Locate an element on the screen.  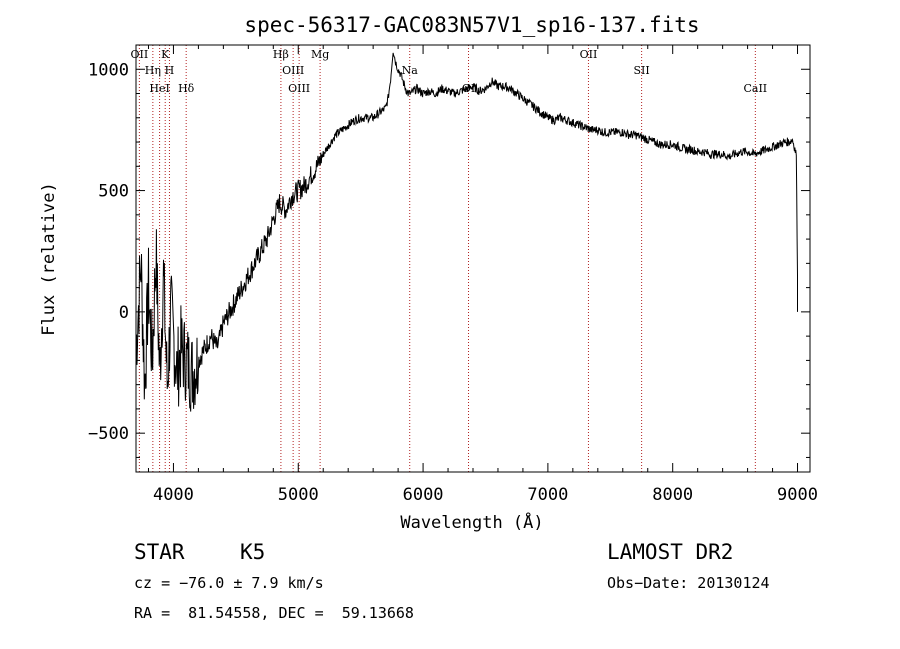
x-tick-label: 8000 is located at coordinates (672, 495).